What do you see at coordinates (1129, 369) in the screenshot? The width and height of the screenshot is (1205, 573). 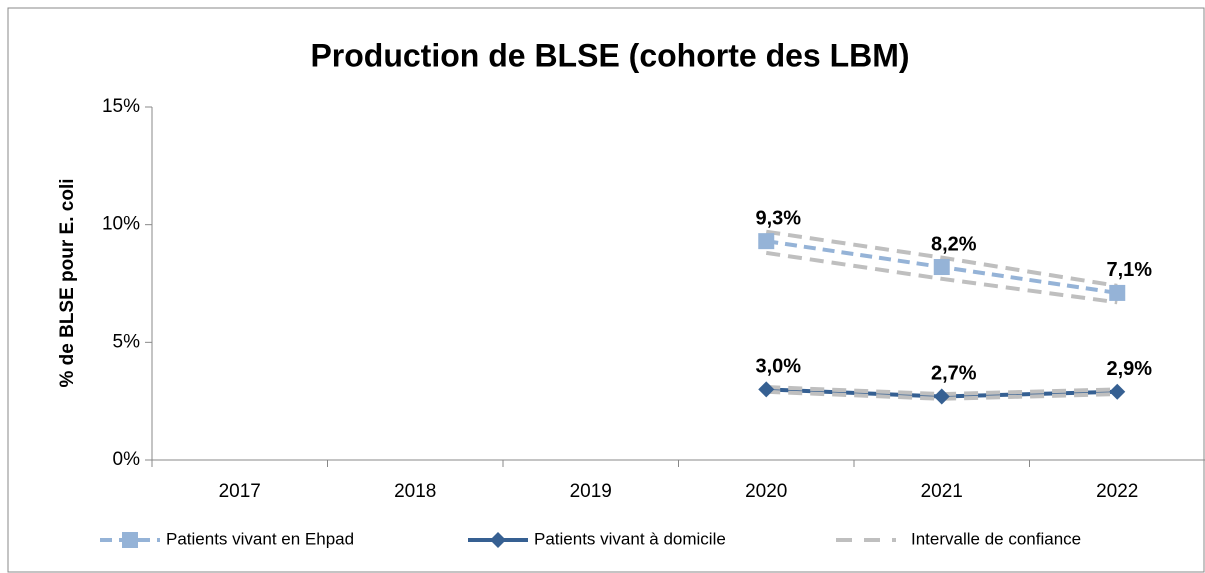 I see `data-label: 2,9%` at bounding box center [1129, 369].